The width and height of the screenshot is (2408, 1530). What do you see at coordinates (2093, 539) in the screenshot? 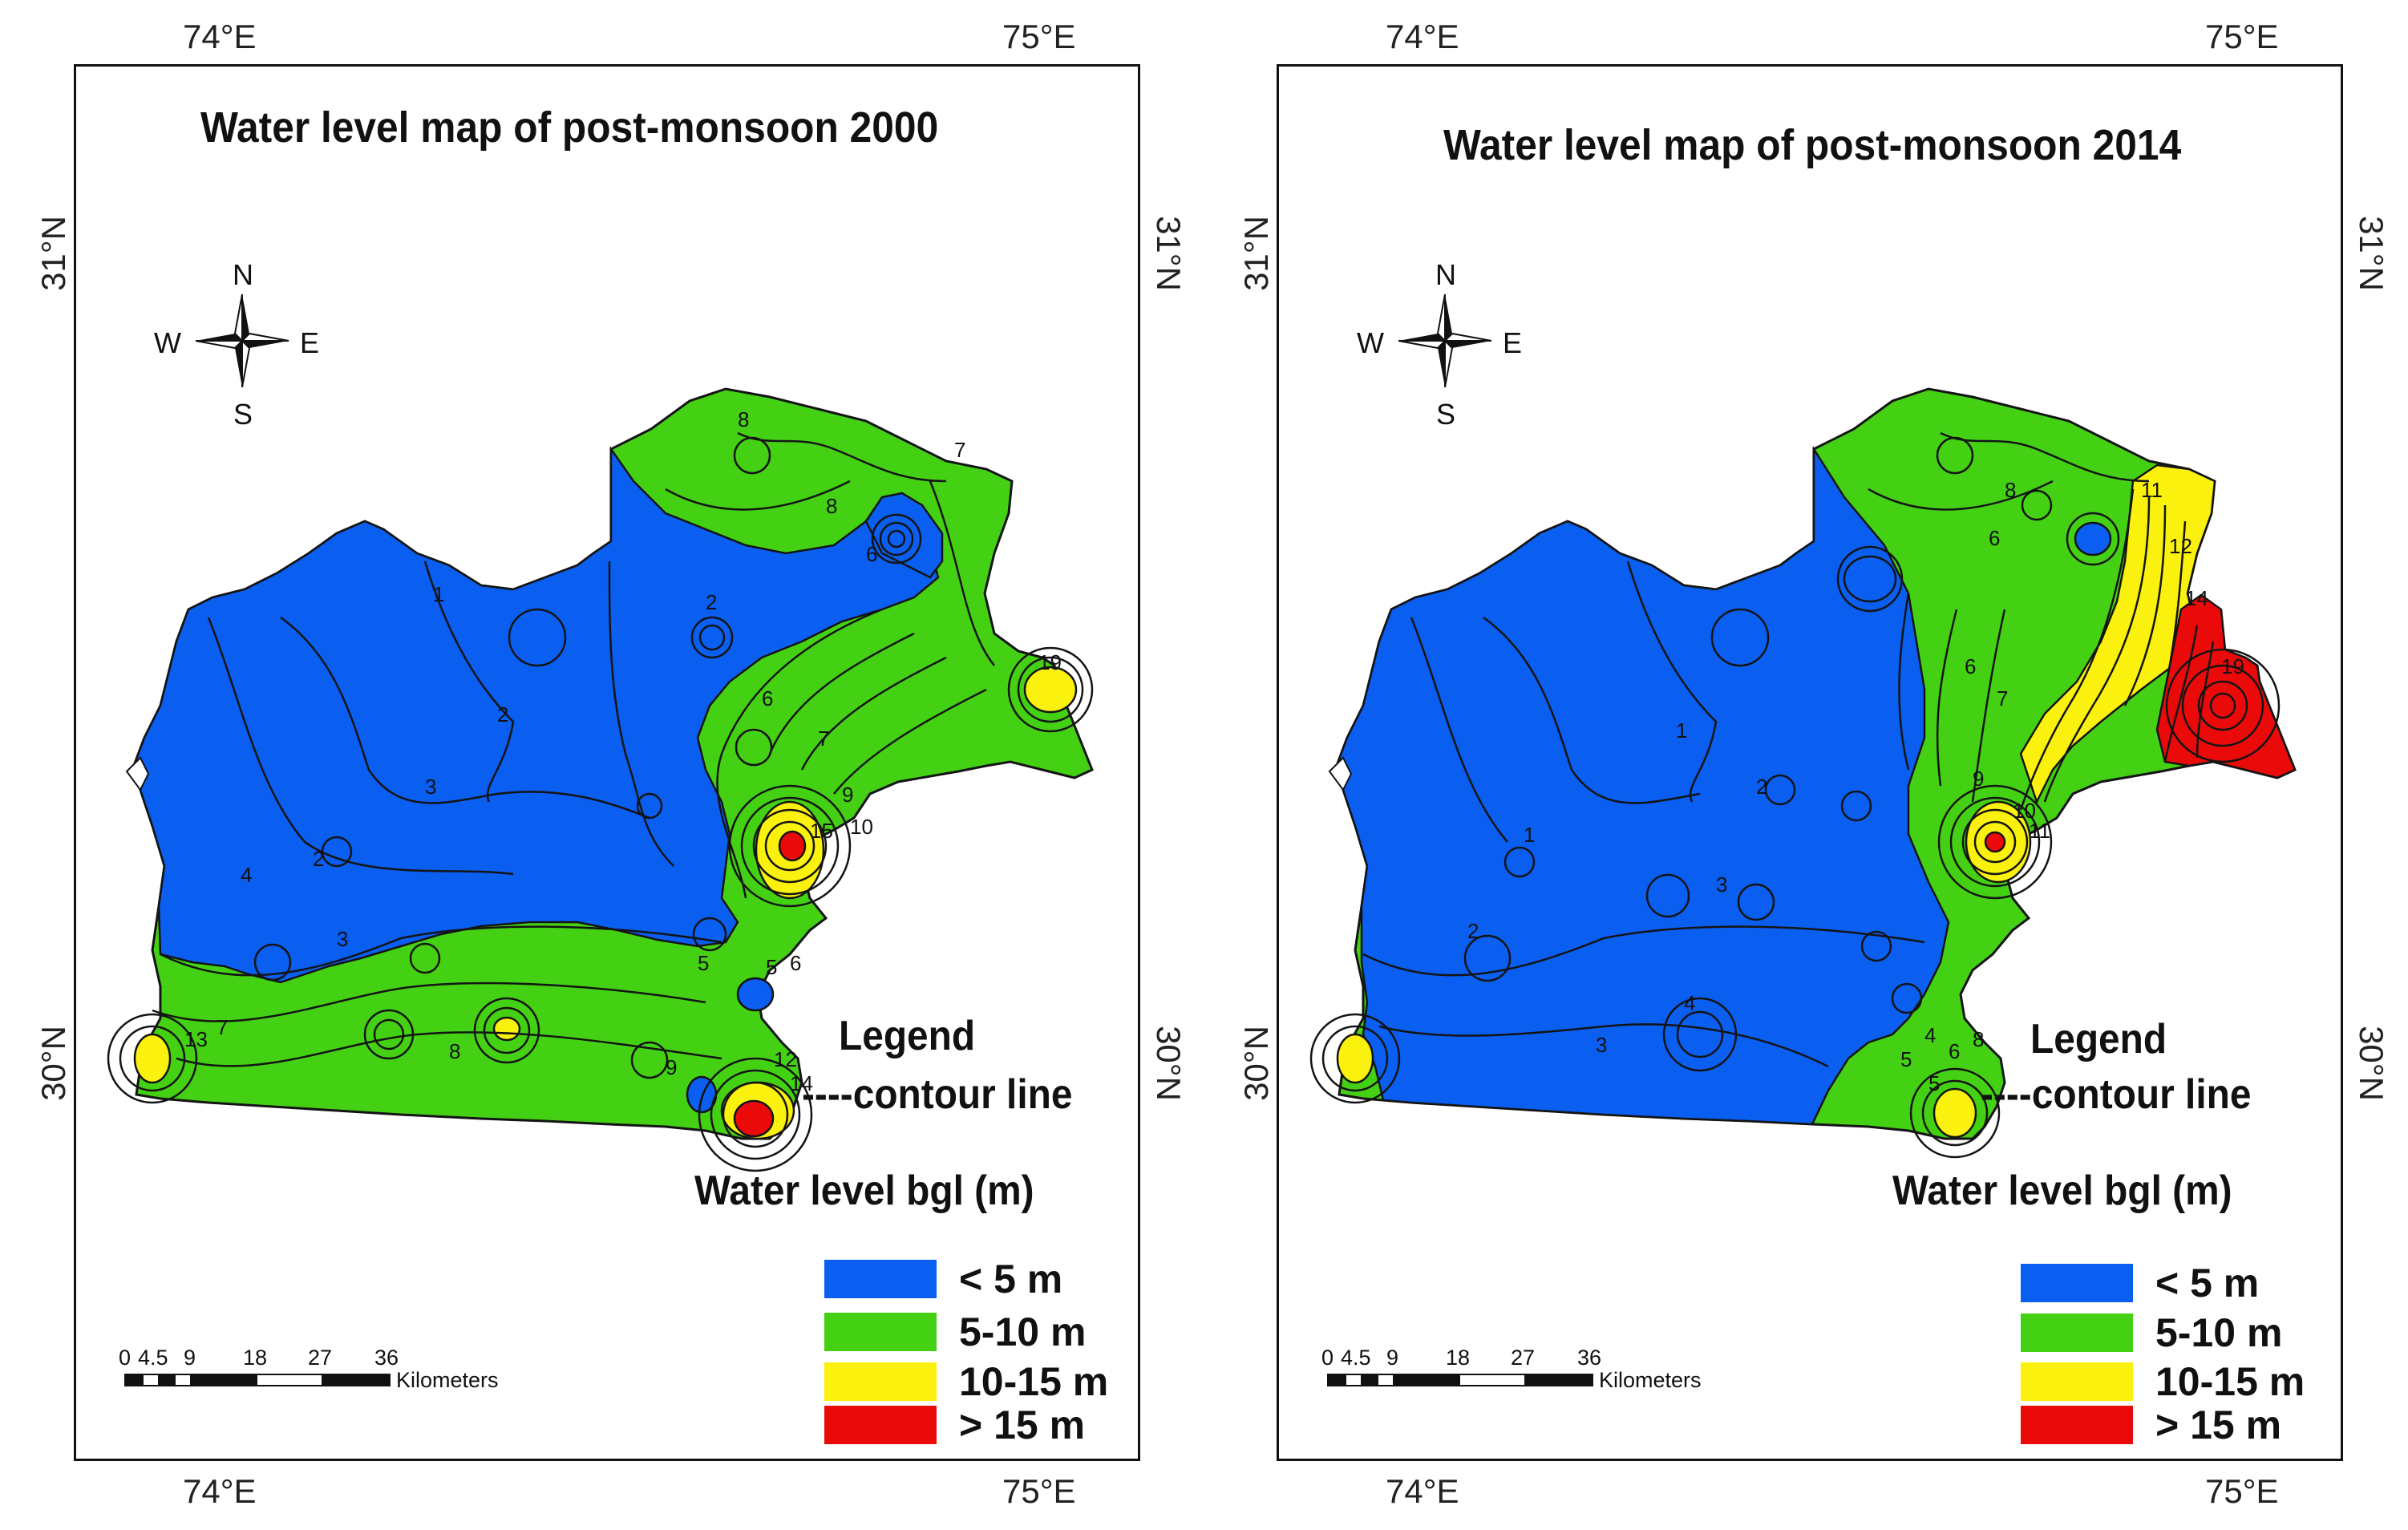
I see `region-lt5-n-patch2` at bounding box center [2093, 539].